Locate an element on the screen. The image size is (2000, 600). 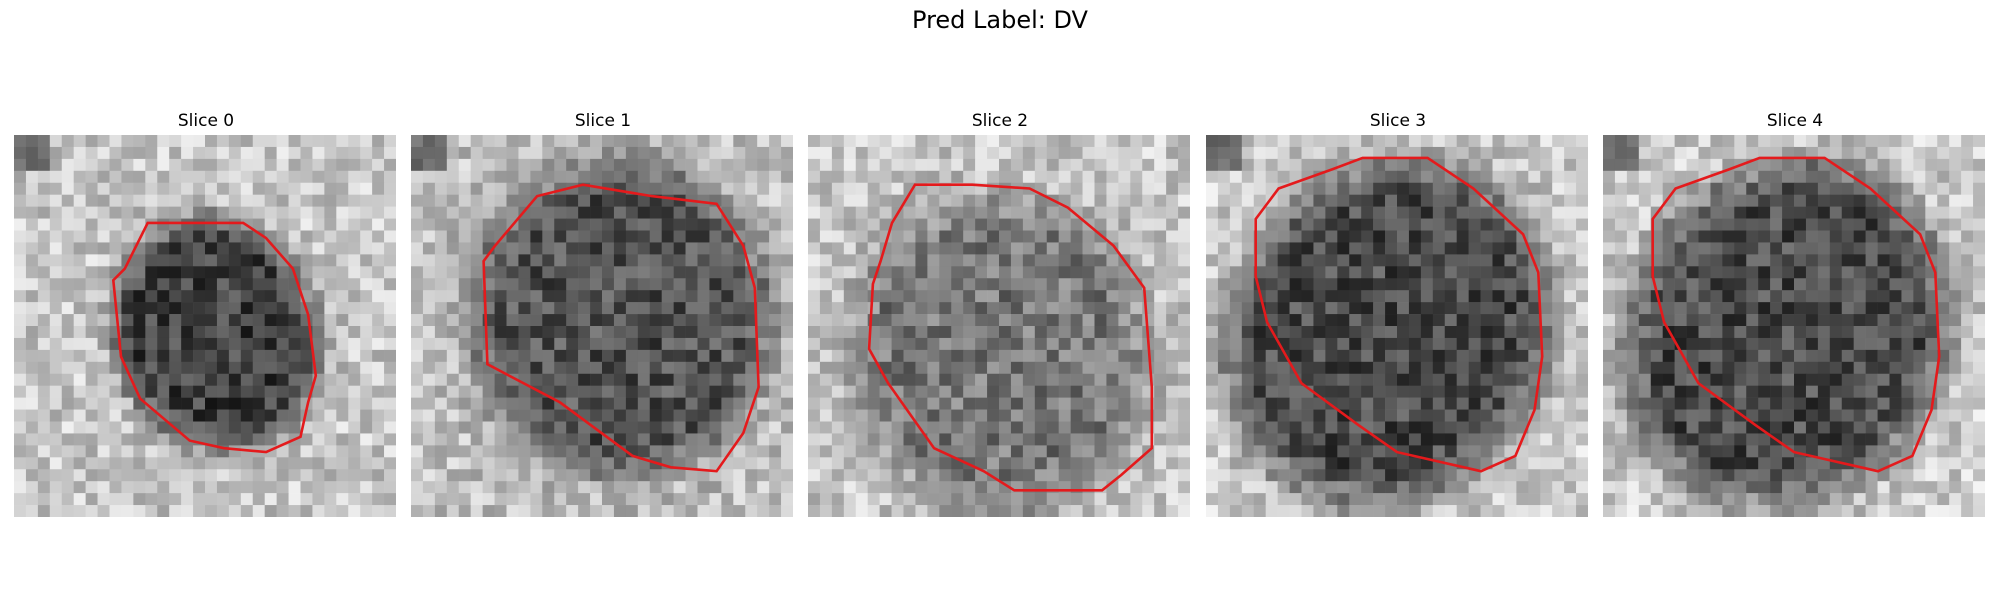
slice-title-0: Slice 0 is located at coordinates (206, 121).